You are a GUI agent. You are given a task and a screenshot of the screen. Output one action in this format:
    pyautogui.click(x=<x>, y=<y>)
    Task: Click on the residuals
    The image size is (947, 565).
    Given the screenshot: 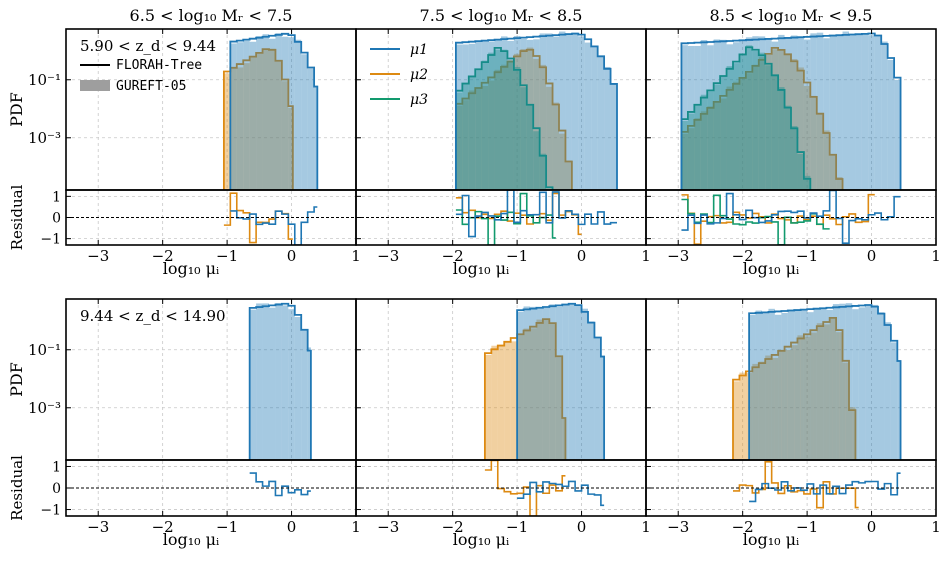 What is the action you would take?
    pyautogui.click(x=791, y=217)
    